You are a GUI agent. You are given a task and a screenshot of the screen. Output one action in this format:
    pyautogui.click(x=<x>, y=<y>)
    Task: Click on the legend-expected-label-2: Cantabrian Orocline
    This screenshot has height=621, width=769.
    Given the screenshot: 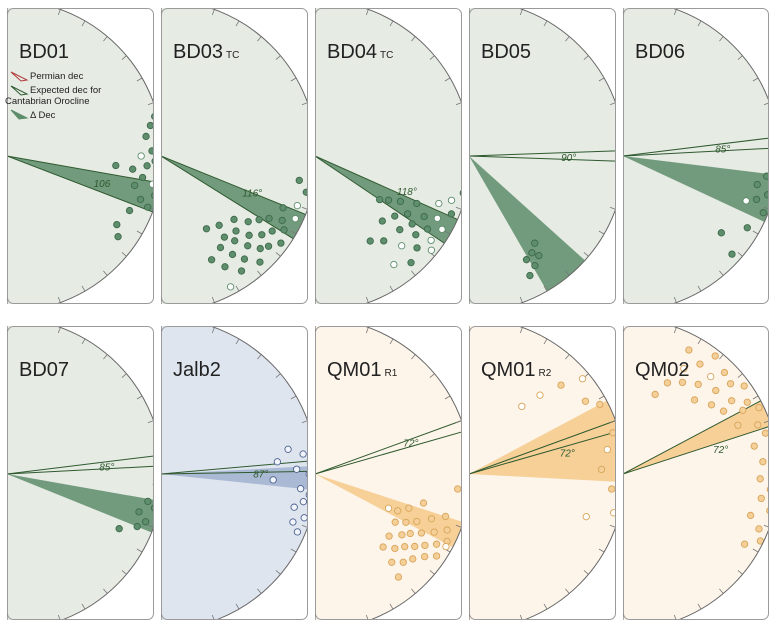 What is the action you would take?
    pyautogui.click(x=47, y=101)
    